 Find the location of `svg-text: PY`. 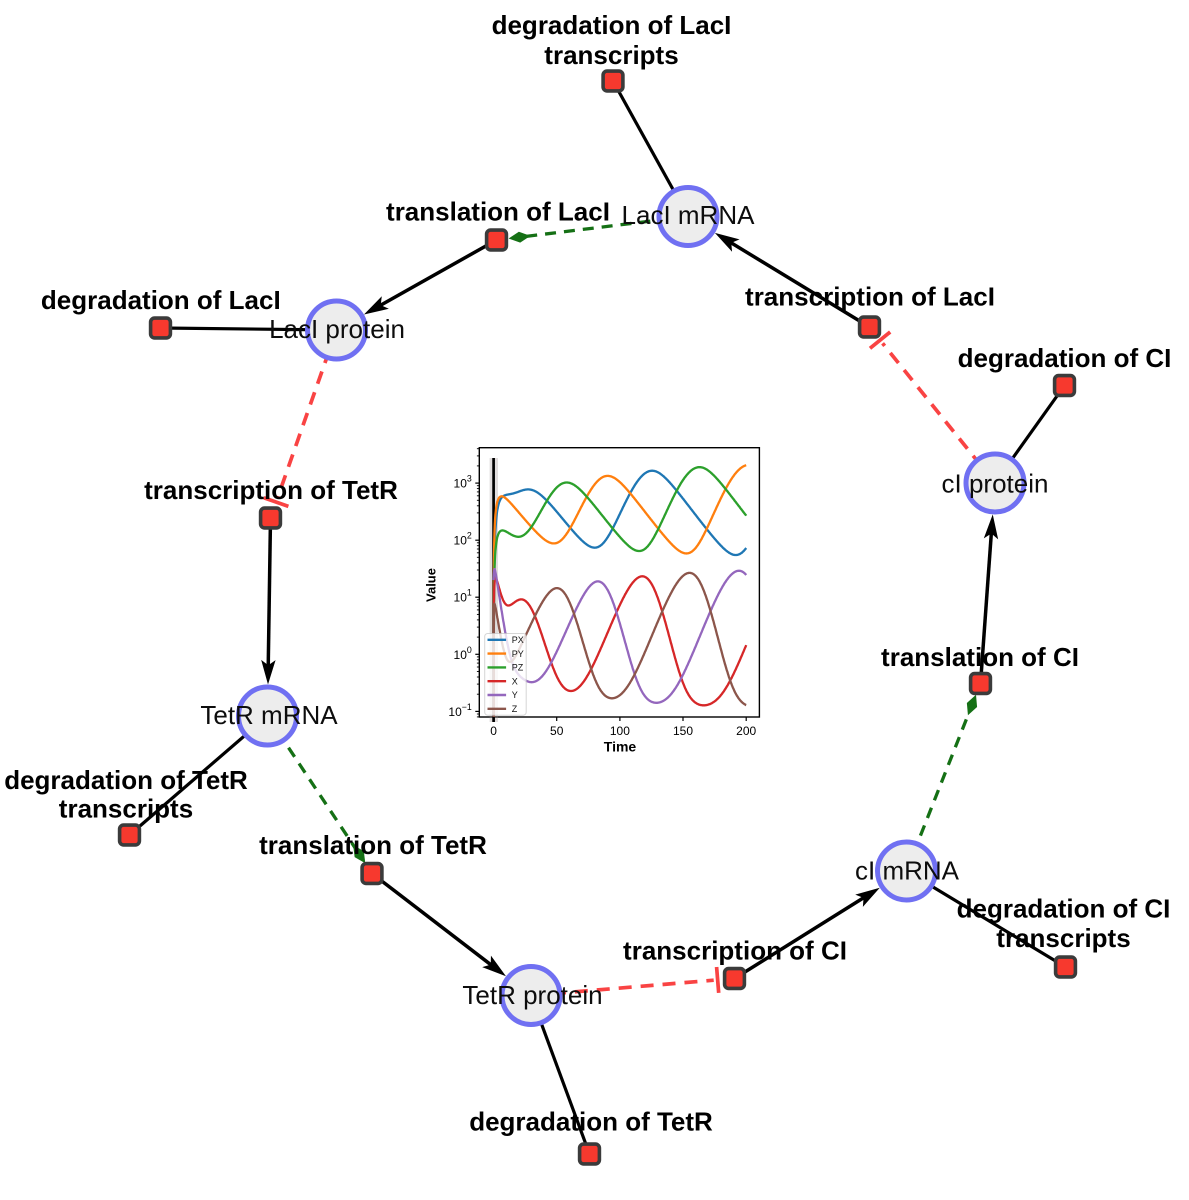

svg-text: PY is located at coordinates (518, 654).